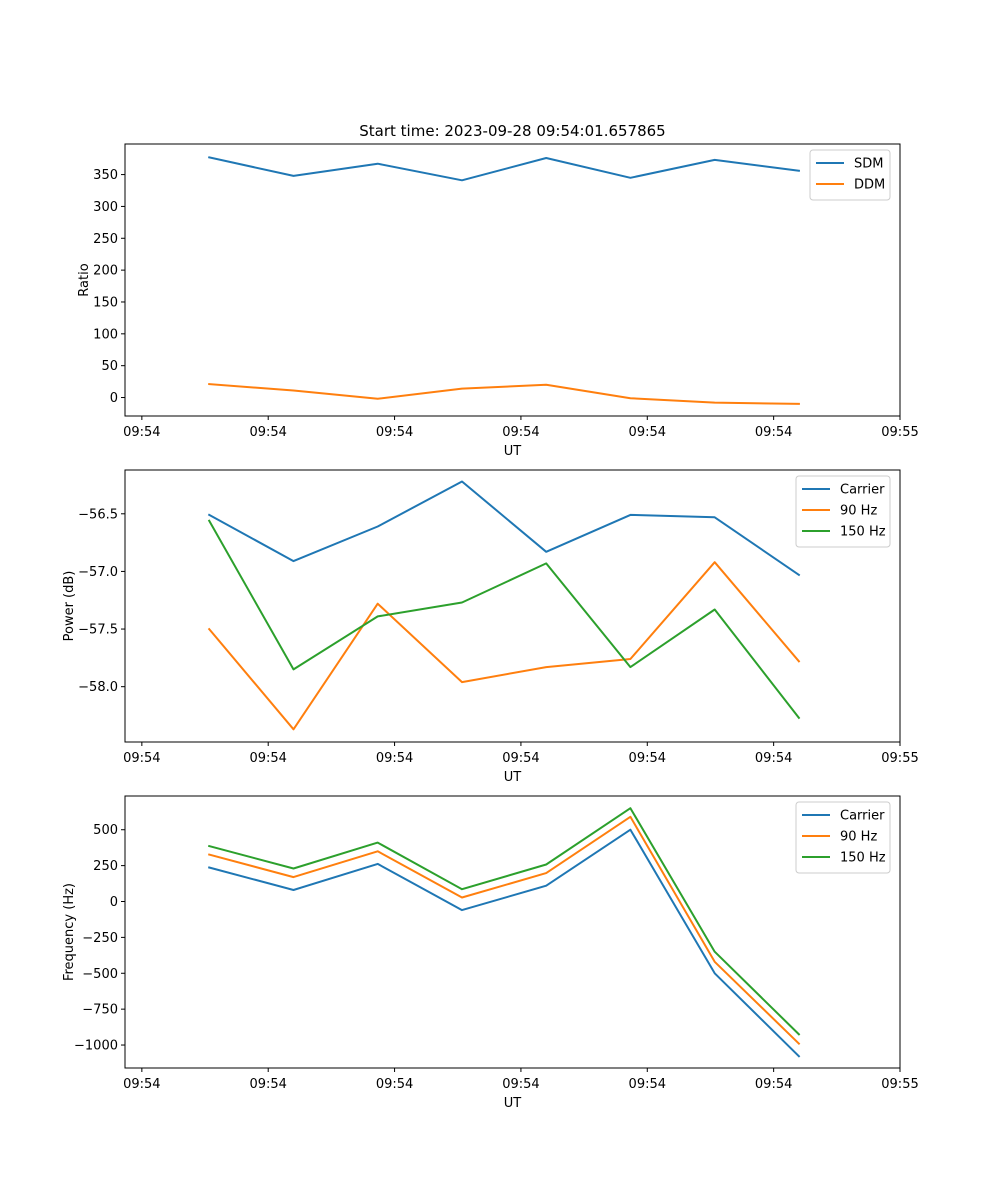 The height and width of the screenshot is (1200, 1000). Describe the element at coordinates (504, 169) in the screenshot. I see `series-line-sdm` at that location.